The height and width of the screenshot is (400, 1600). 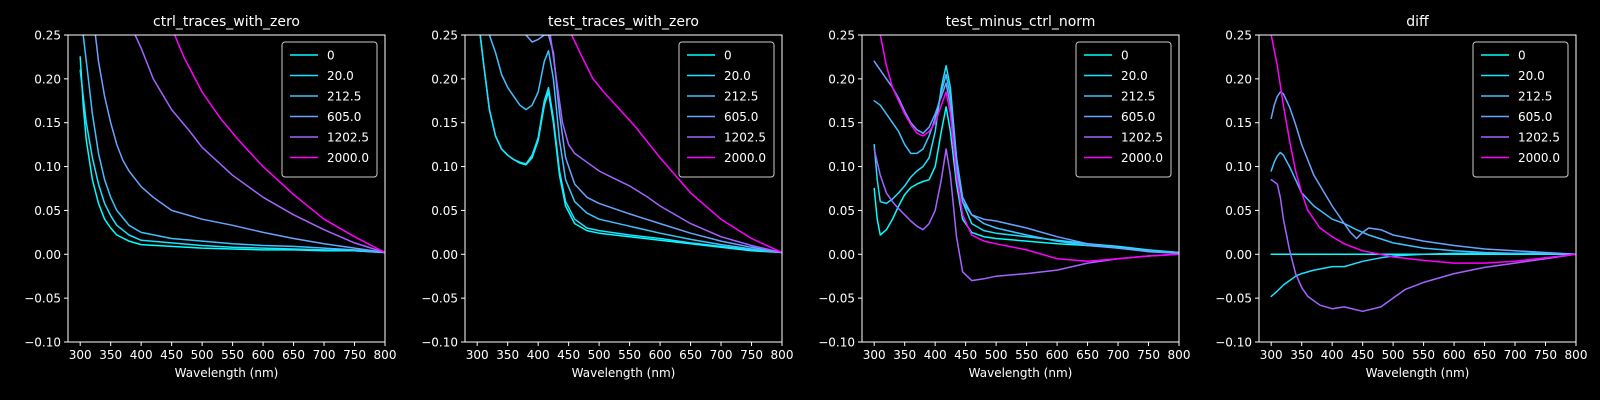 What do you see at coordinates (1417, 22) in the screenshot?
I see `chart-title: diff` at bounding box center [1417, 22].